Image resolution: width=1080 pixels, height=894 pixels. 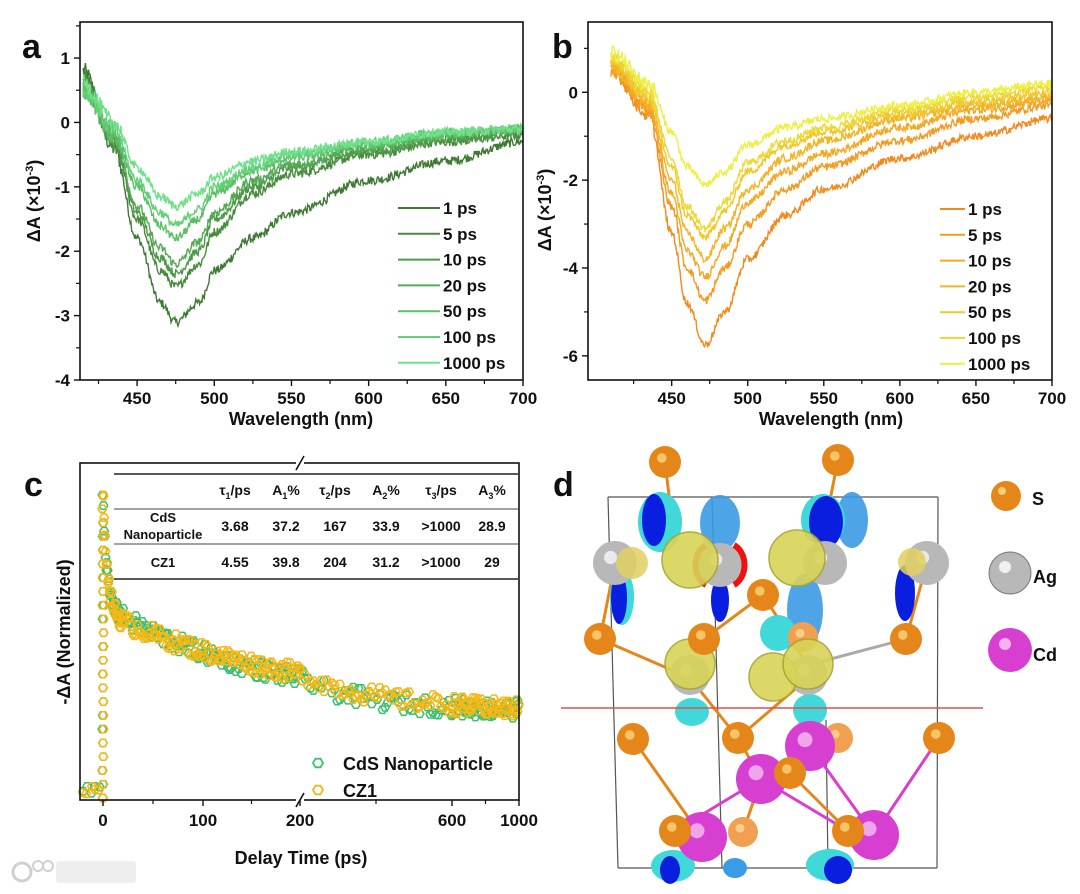 What do you see at coordinates (203, 820) in the screenshot?
I see `x-tick-label: 100` at bounding box center [203, 820].